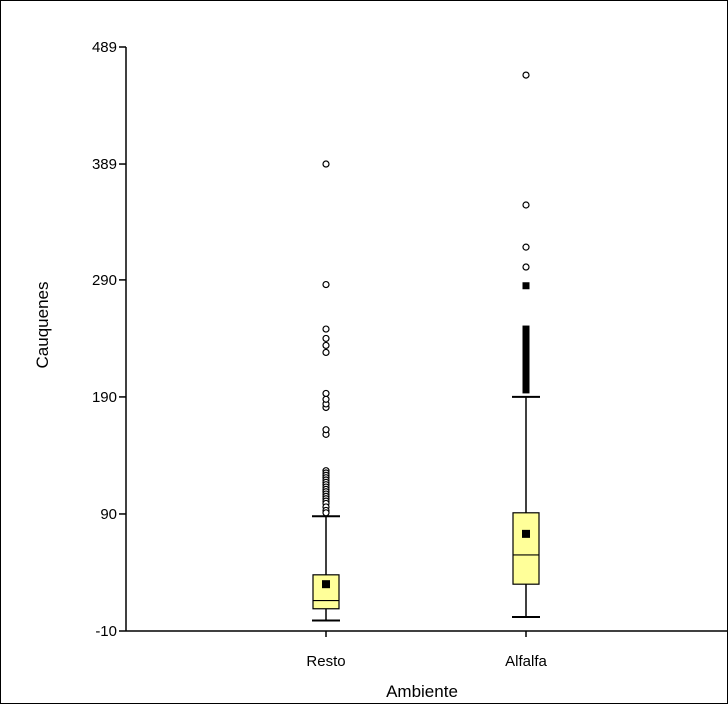 This screenshot has width=728, height=704. Describe the element at coordinates (42, 325) in the screenshot. I see `y-axis-title: Cauquenes` at that location.